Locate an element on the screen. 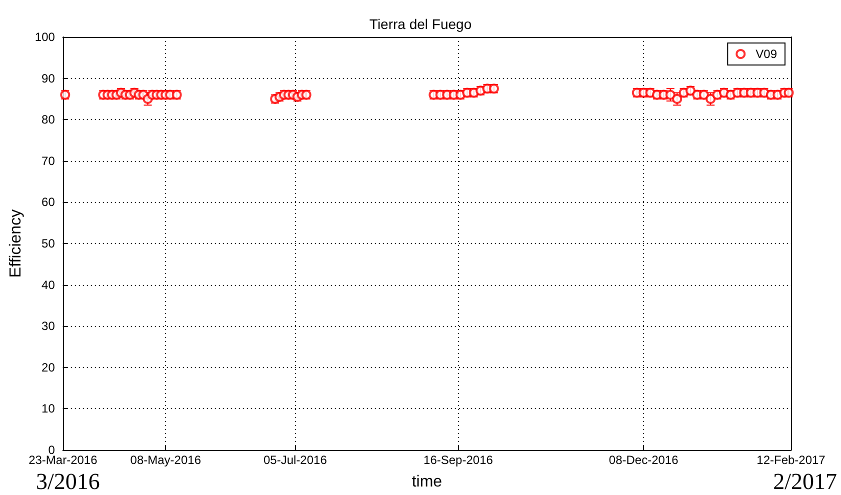 The height and width of the screenshot is (495, 841). y-tick-label: 60 is located at coordinates (49, 202).